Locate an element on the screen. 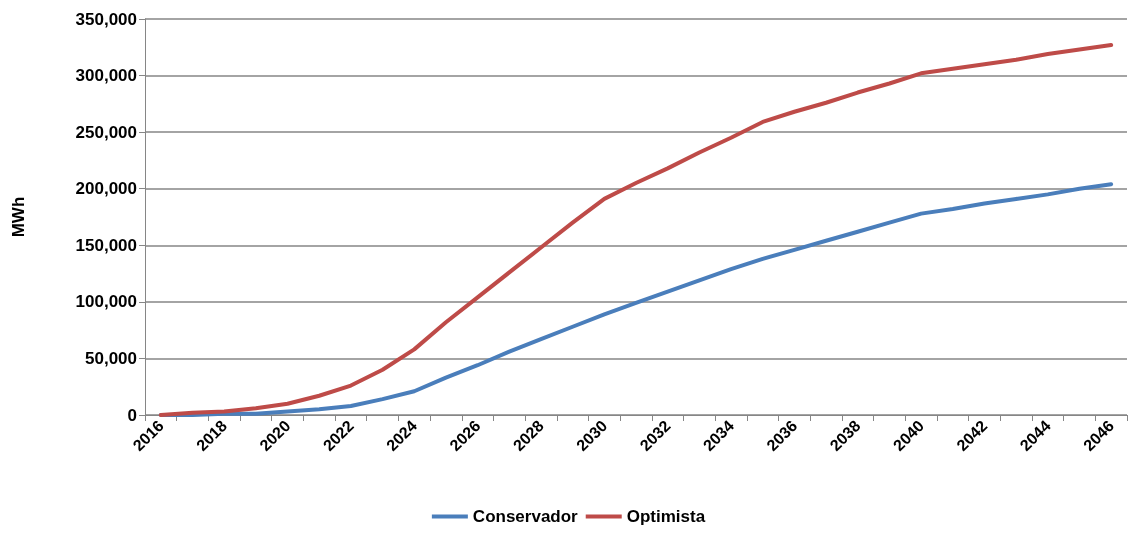  legend-label: Conservador is located at coordinates (525, 516).